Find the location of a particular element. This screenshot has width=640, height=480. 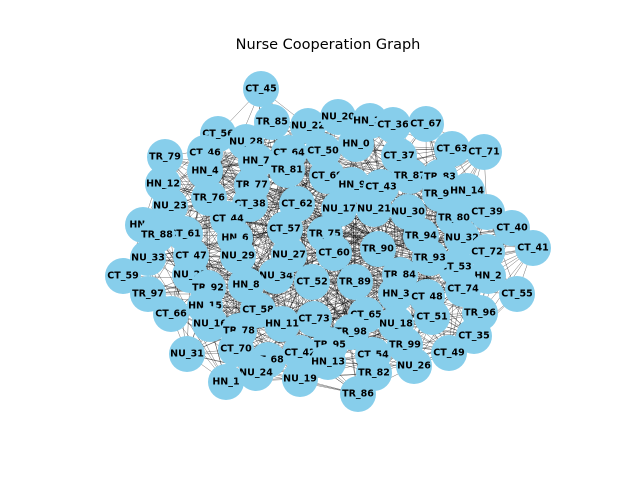

node-label: CT_50 is located at coordinates (323, 151).